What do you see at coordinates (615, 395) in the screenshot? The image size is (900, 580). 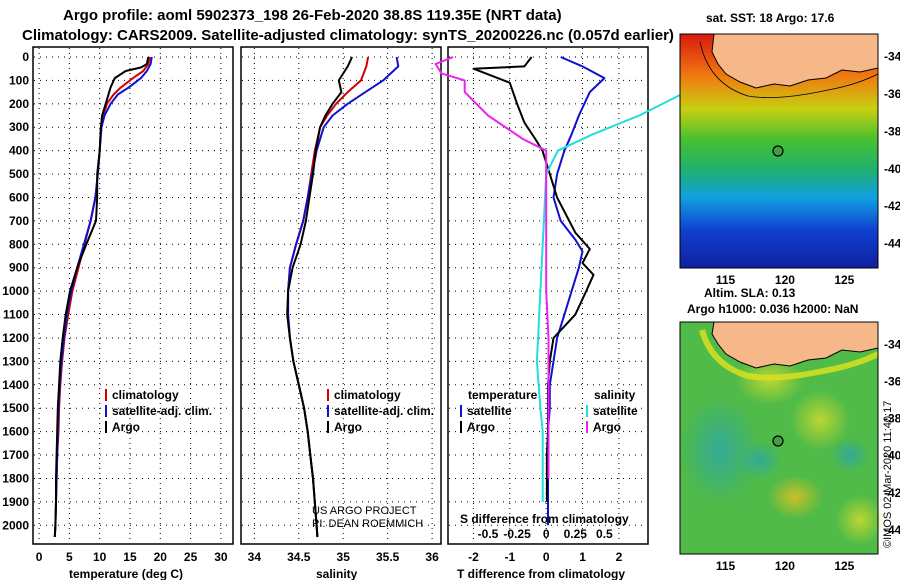 I see `legend-header-salinity: salinity` at bounding box center [615, 395].